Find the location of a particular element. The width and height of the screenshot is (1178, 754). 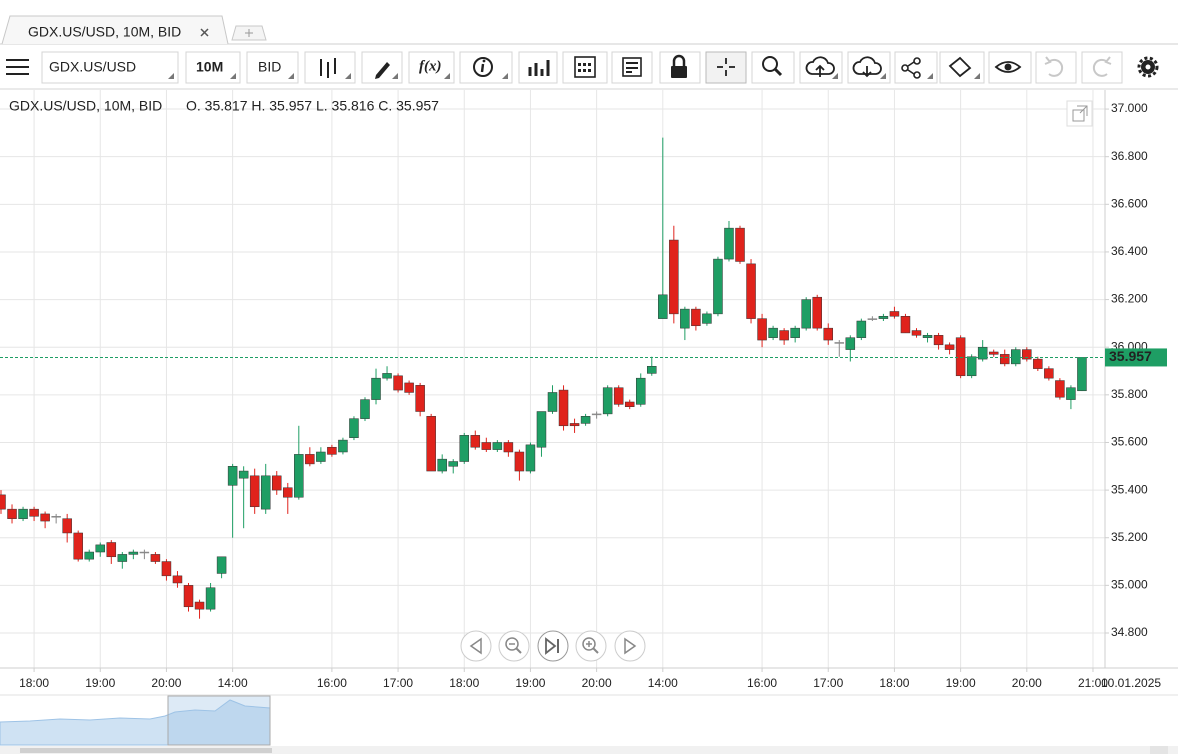

function-text: f(x) is located at coordinates (430, 66).